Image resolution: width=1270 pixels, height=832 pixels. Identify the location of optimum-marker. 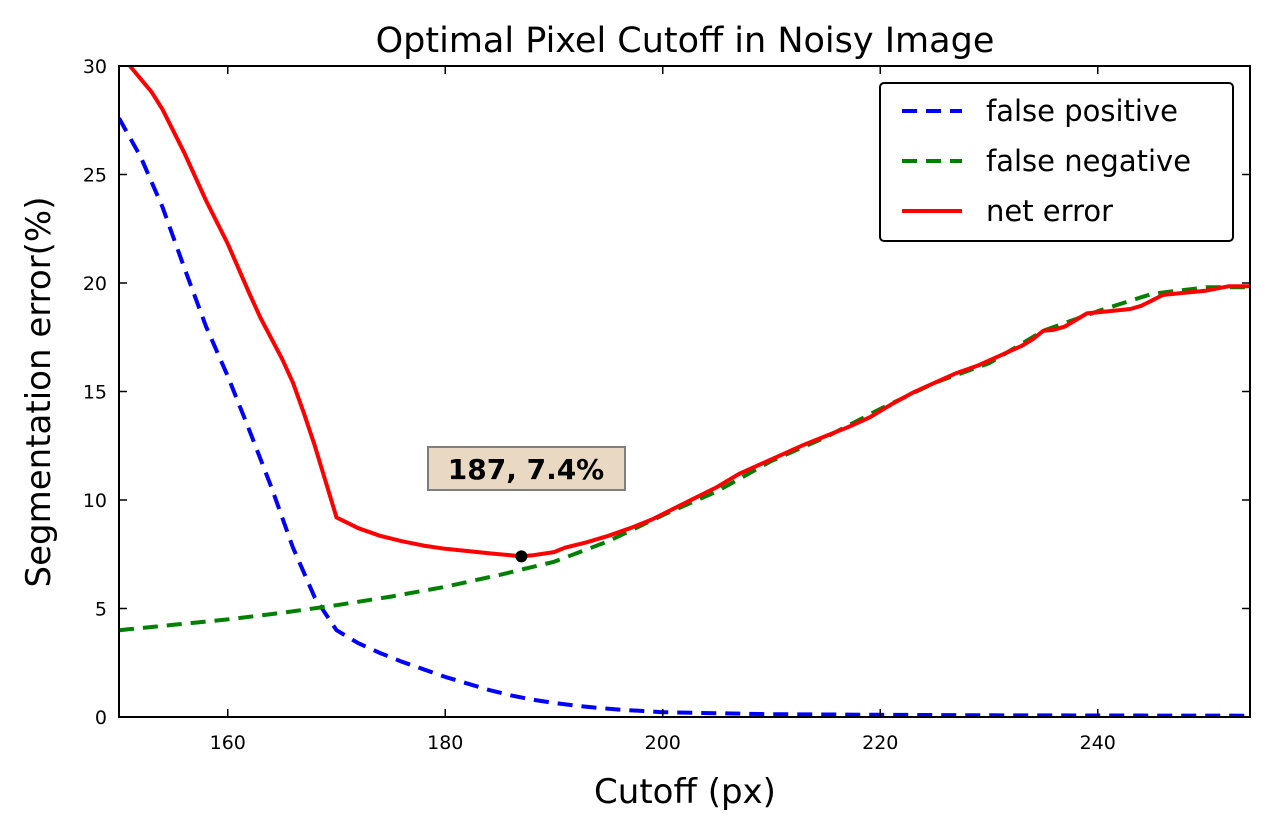
(521, 556).